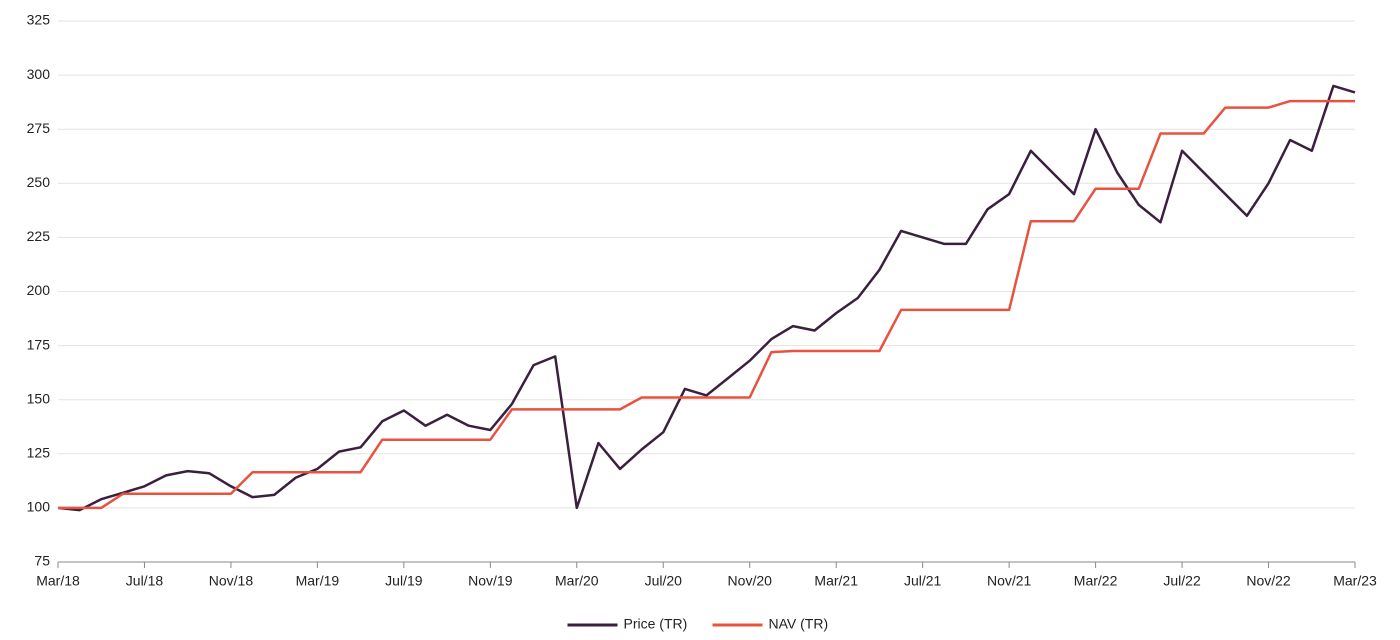 This screenshot has width=1400, height=640. I want to click on x-tick-label: Mar/22, so click(1096, 581).